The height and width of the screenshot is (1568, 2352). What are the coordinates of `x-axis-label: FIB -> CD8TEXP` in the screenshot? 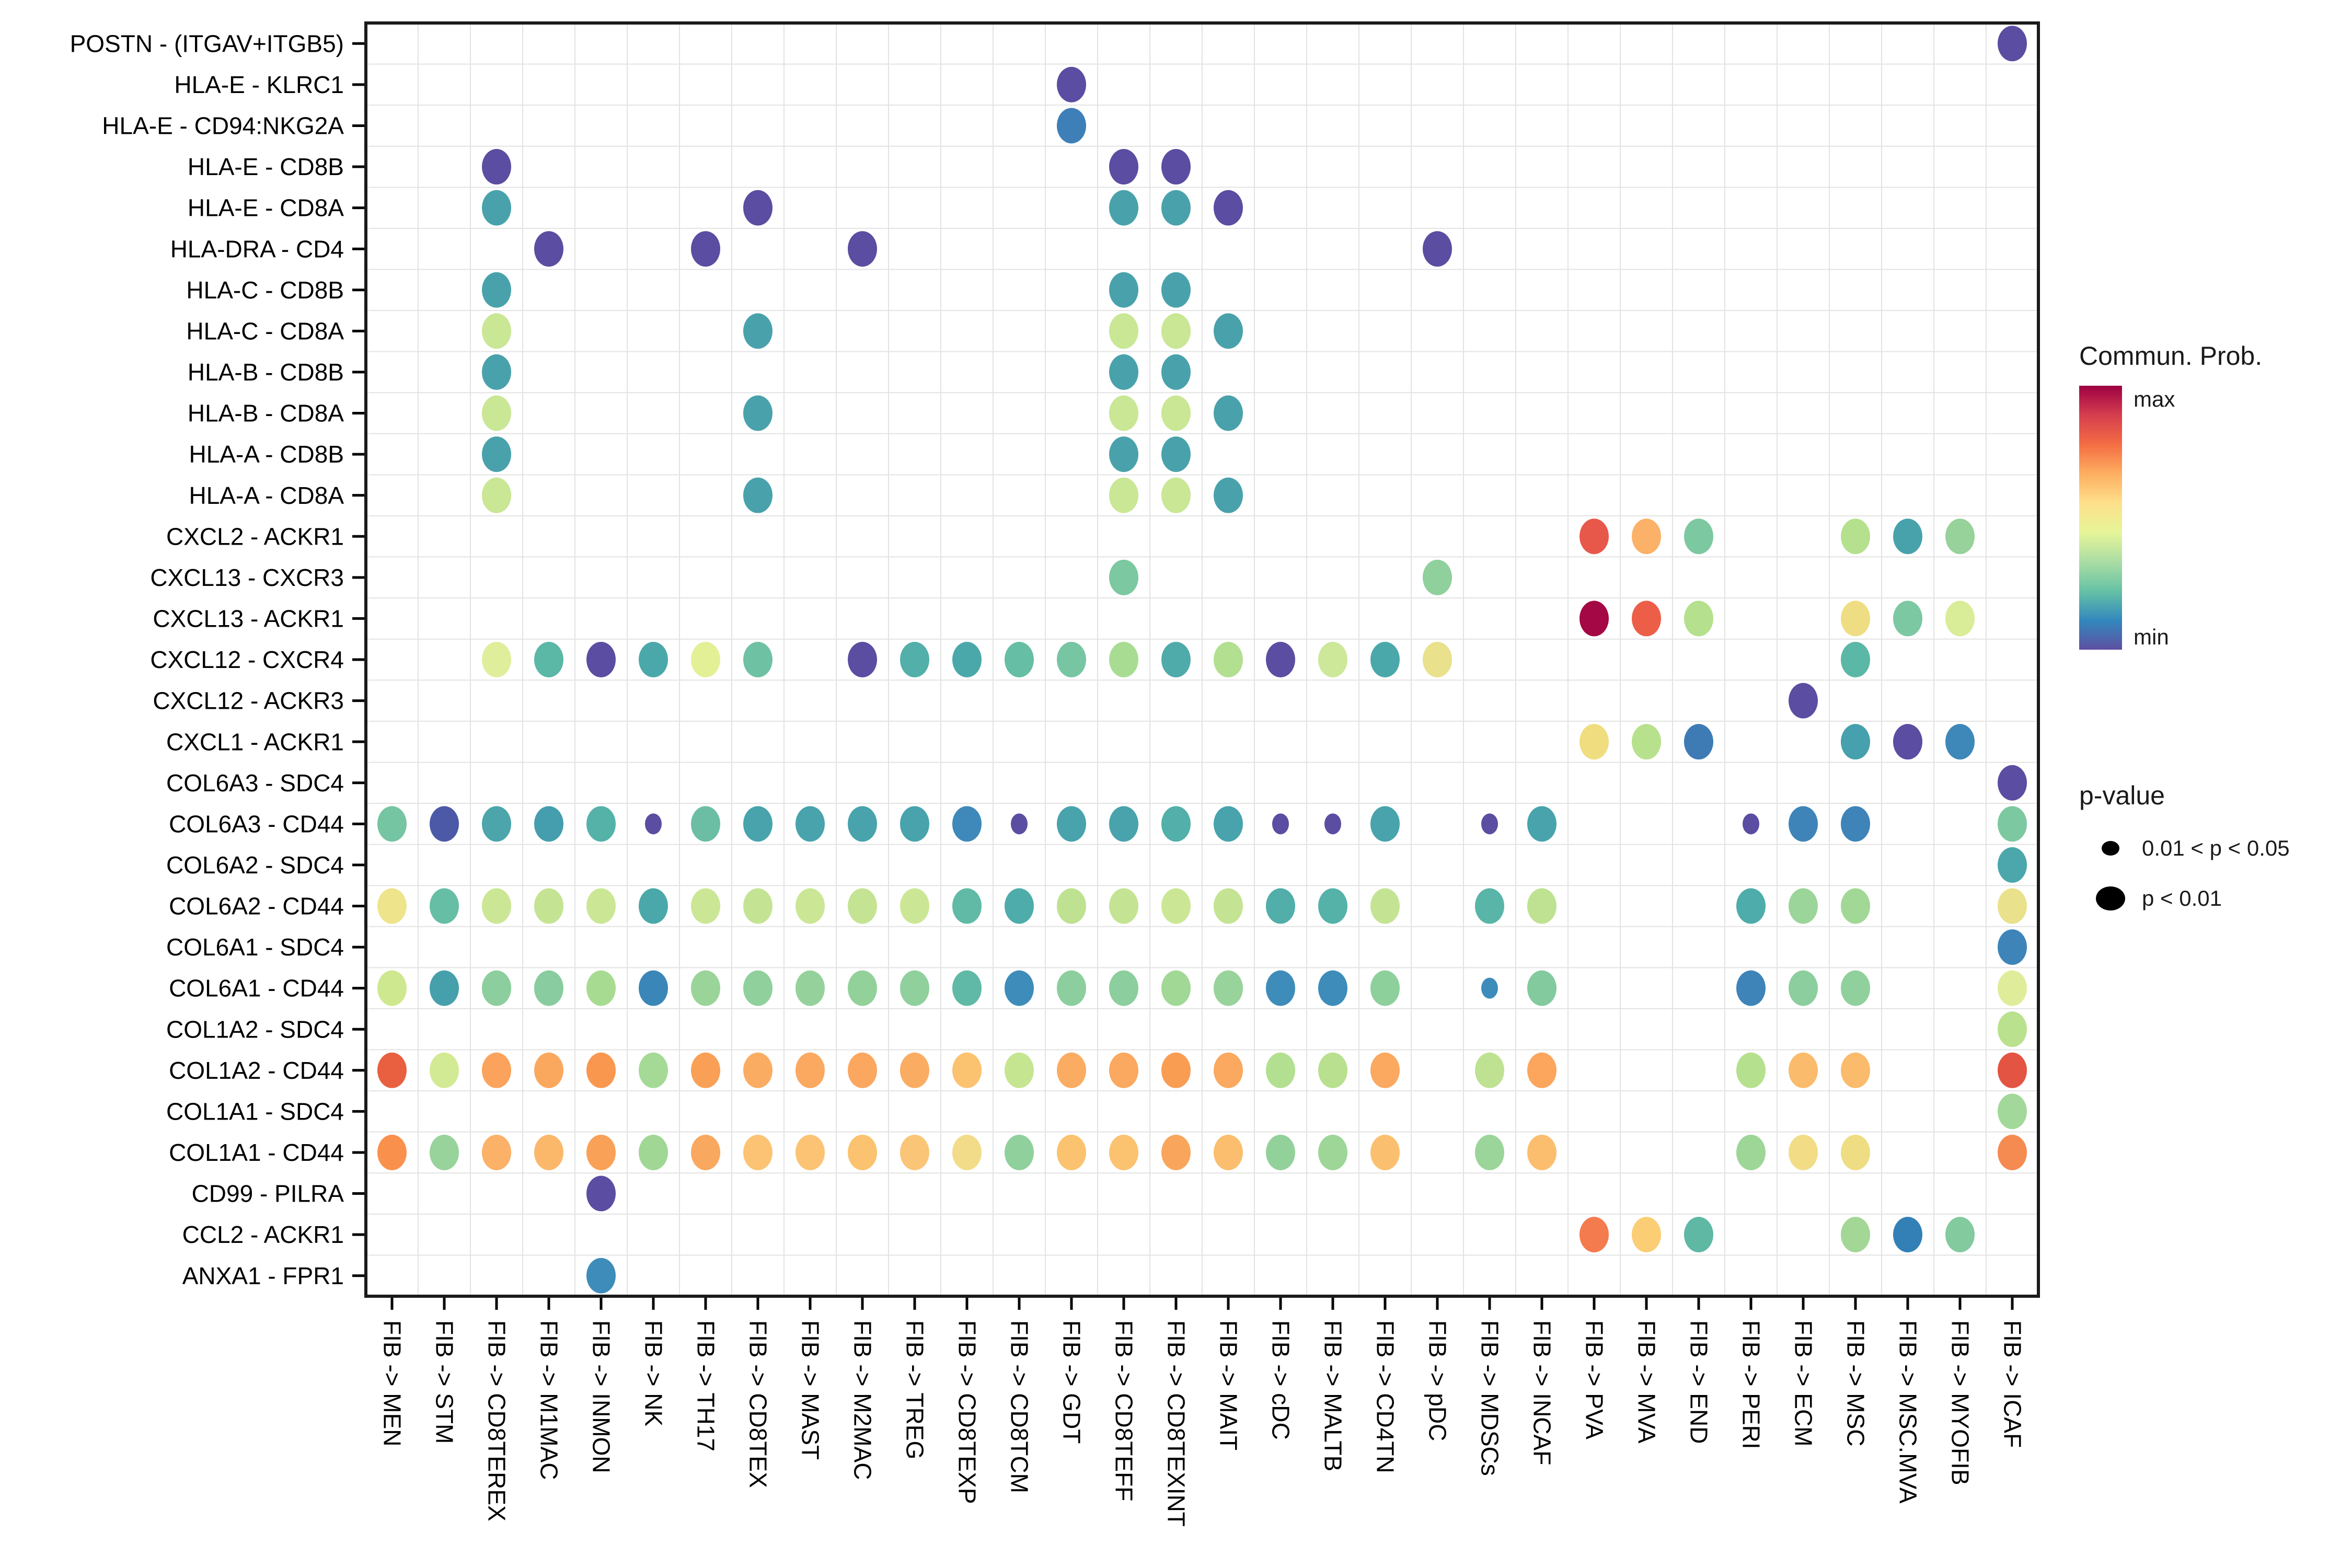 It's located at (967, 1412).